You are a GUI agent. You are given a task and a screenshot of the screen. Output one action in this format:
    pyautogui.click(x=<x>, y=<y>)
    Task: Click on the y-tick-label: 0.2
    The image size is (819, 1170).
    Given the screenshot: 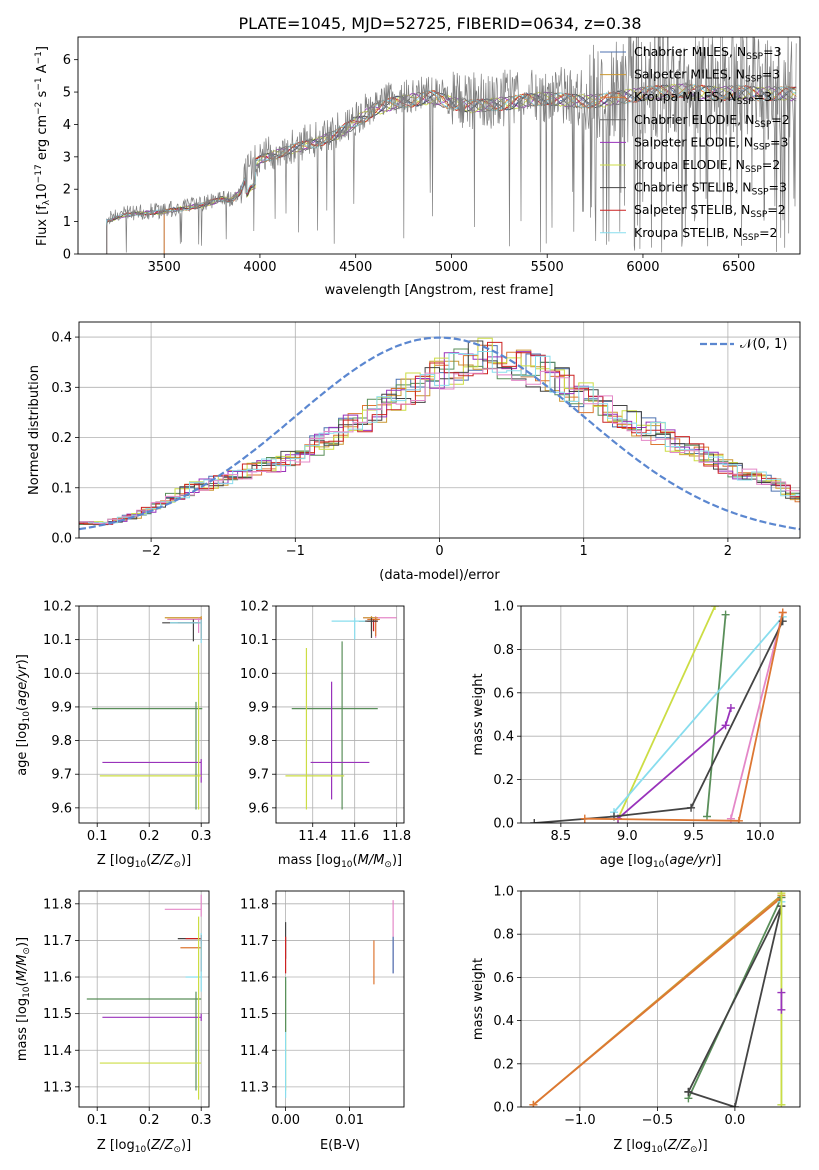 What is the action you would take?
    pyautogui.click(x=503, y=1064)
    